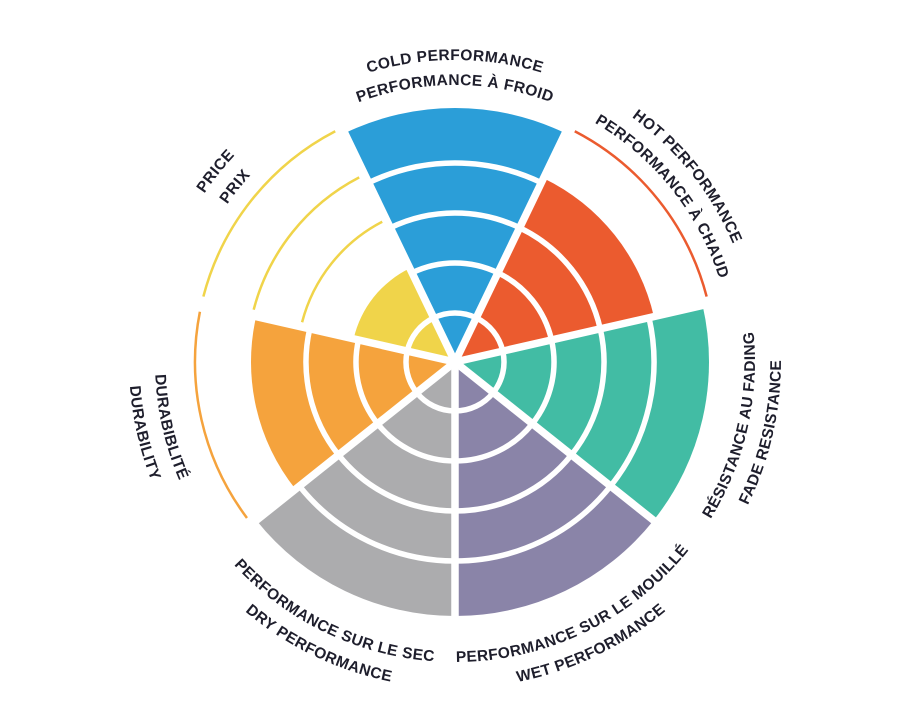 This screenshot has height=720, width=900. I want to click on sector-wedge-price, so click(404, 315).